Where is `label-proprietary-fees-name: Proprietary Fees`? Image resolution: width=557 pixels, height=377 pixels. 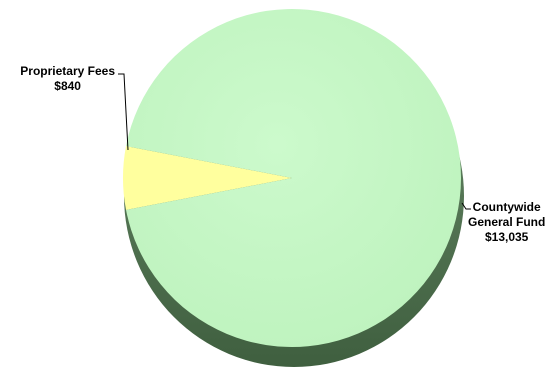 label-proprietary-fees-name: Proprietary Fees is located at coordinates (67, 71).